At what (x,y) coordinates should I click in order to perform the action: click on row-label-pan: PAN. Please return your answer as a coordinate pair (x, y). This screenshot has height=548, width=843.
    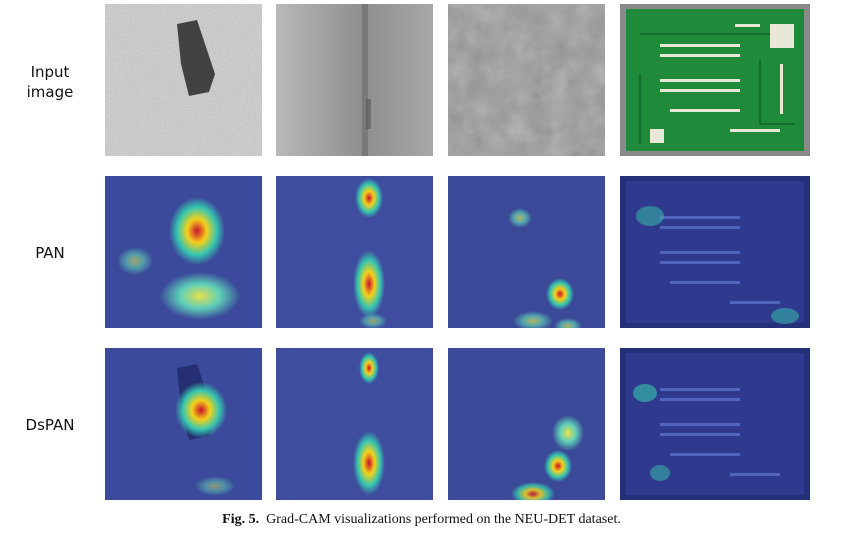
    Looking at the image, I should click on (50, 253).